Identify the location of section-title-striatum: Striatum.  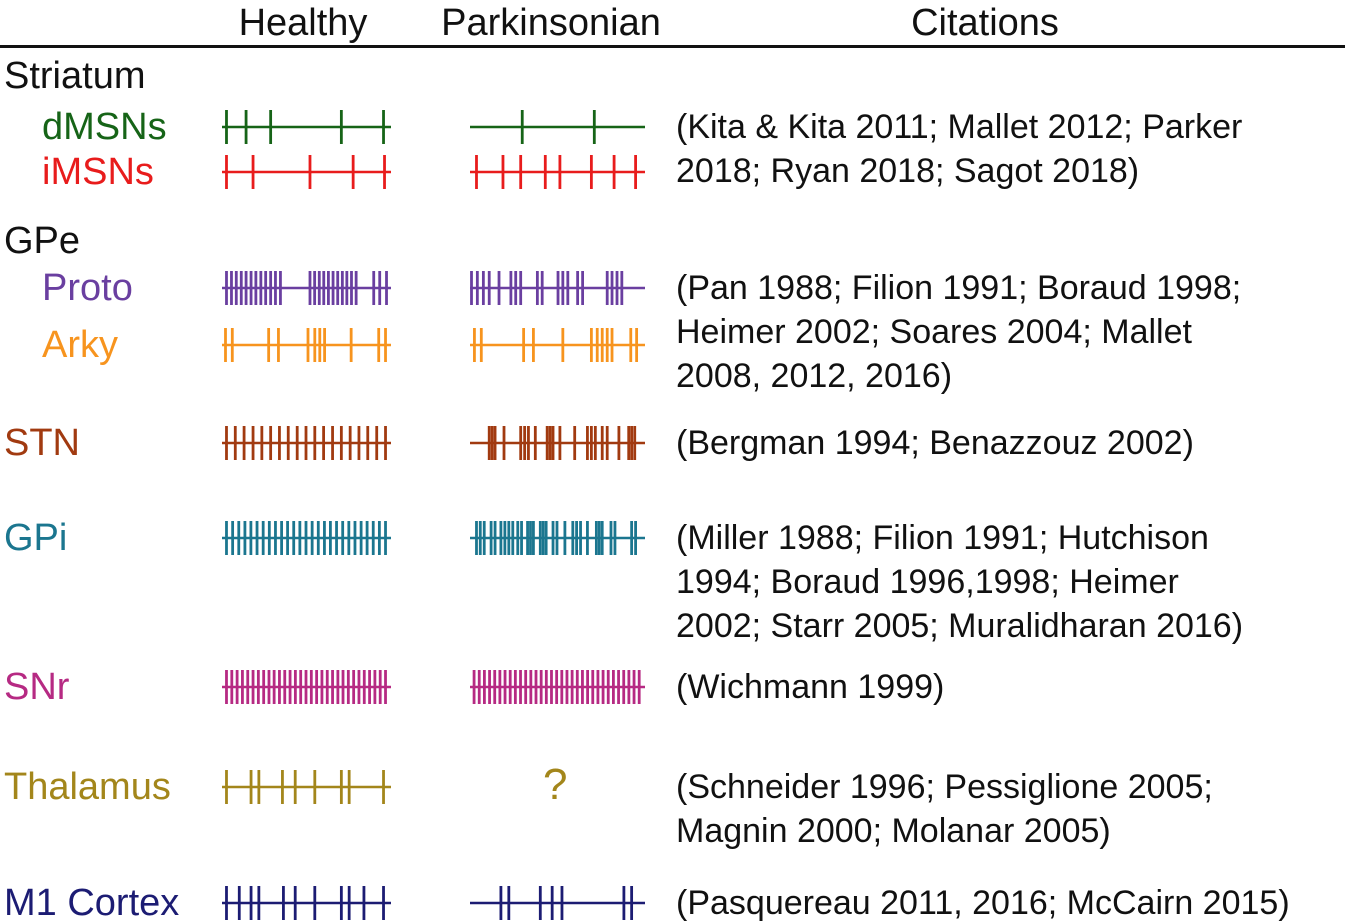
(75, 76).